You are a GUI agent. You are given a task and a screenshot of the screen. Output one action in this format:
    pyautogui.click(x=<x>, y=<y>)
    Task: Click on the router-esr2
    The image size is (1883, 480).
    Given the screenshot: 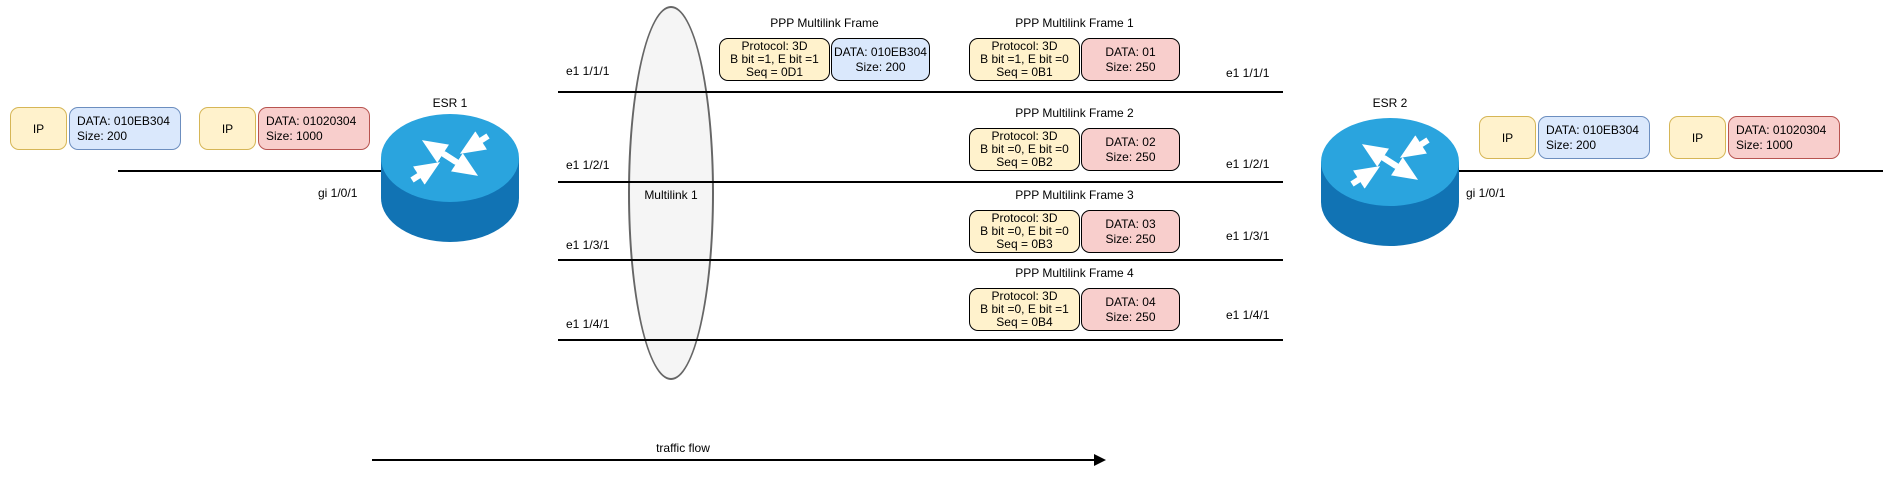 What is the action you would take?
    pyautogui.click(x=1390, y=182)
    